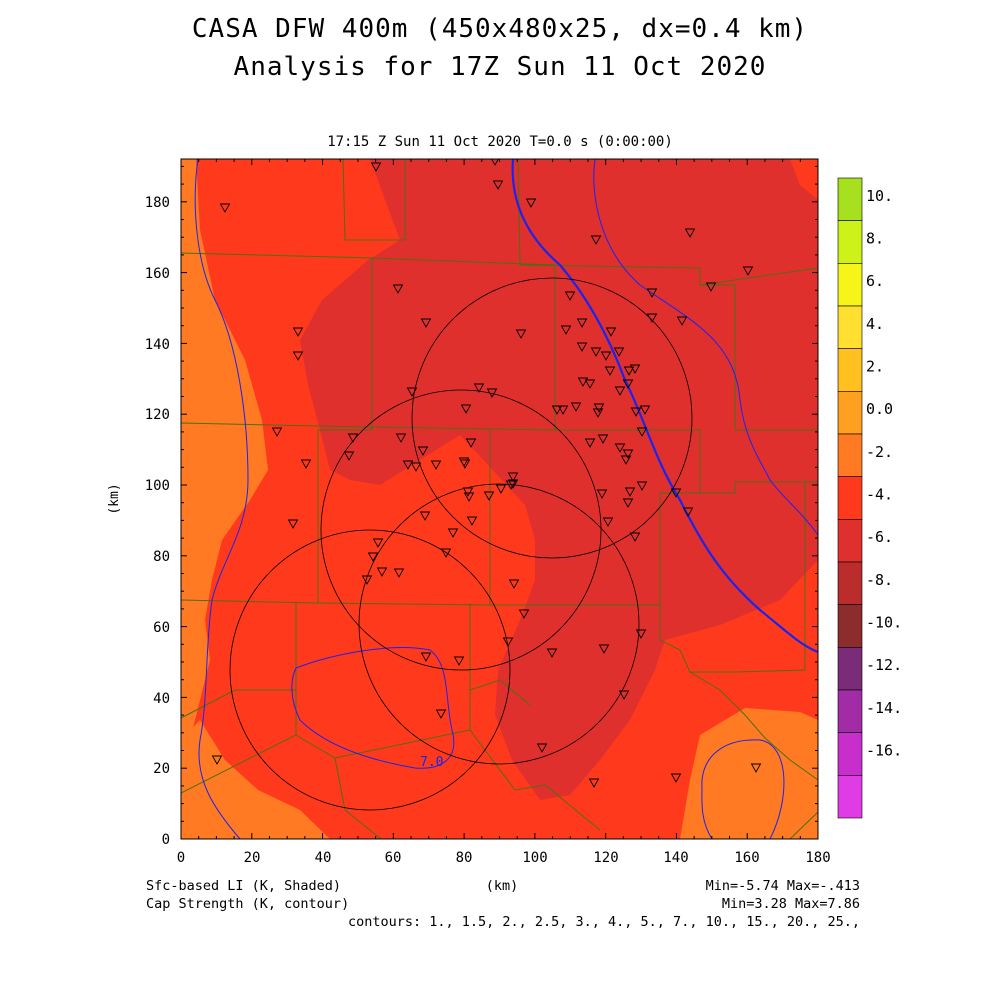 This screenshot has width=1000, height=1000. What do you see at coordinates (504, 858) in the screenshot?
I see `x-tick-labels: 0 20 40 60 80 100 120 140 160 180` at bounding box center [504, 858].